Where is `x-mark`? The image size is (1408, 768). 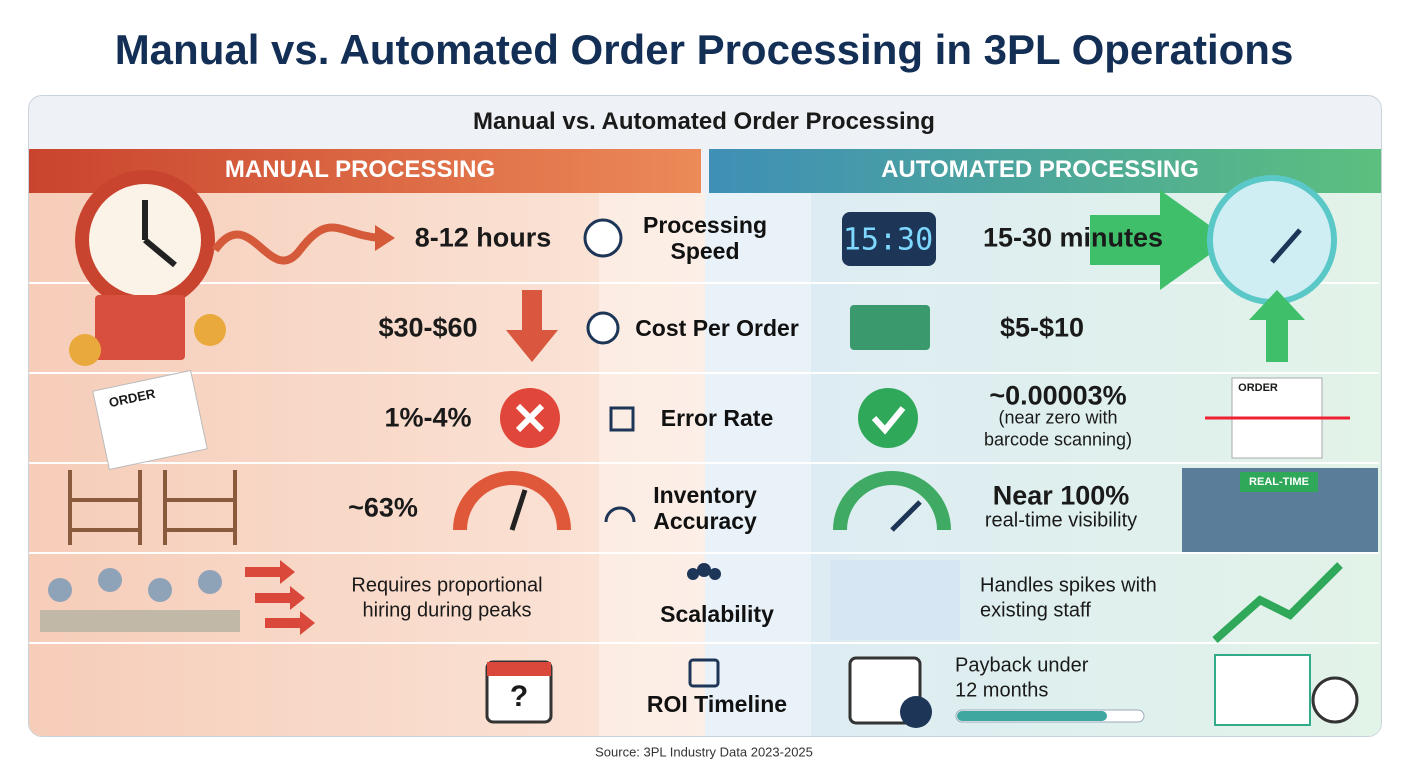
x-mark is located at coordinates (530, 418).